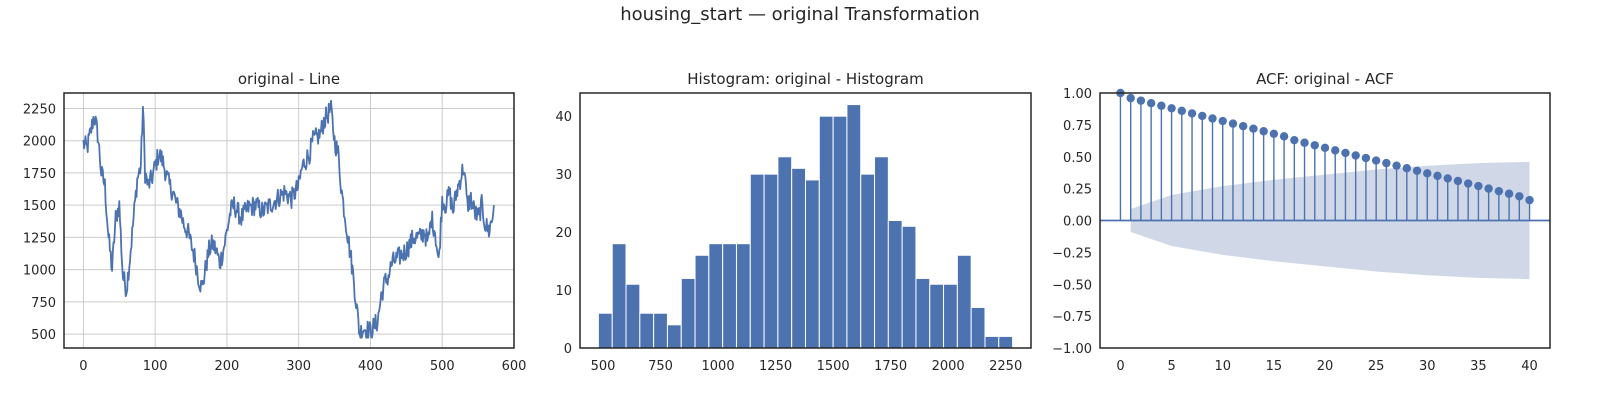 The image size is (1600, 400). I want to click on y-tick-label: 0.75, so click(1077, 126).